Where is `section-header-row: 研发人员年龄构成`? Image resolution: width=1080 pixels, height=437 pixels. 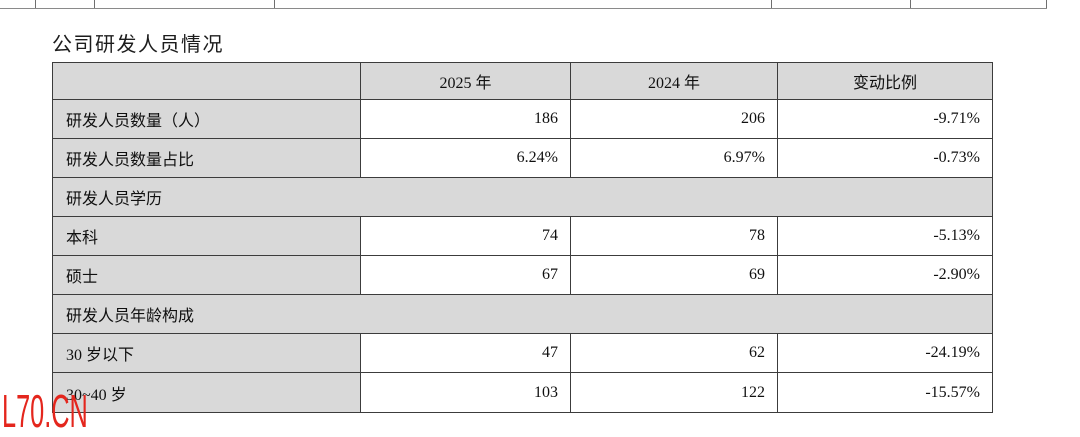 section-header-row: 研发人员年龄构成 is located at coordinates (522, 314).